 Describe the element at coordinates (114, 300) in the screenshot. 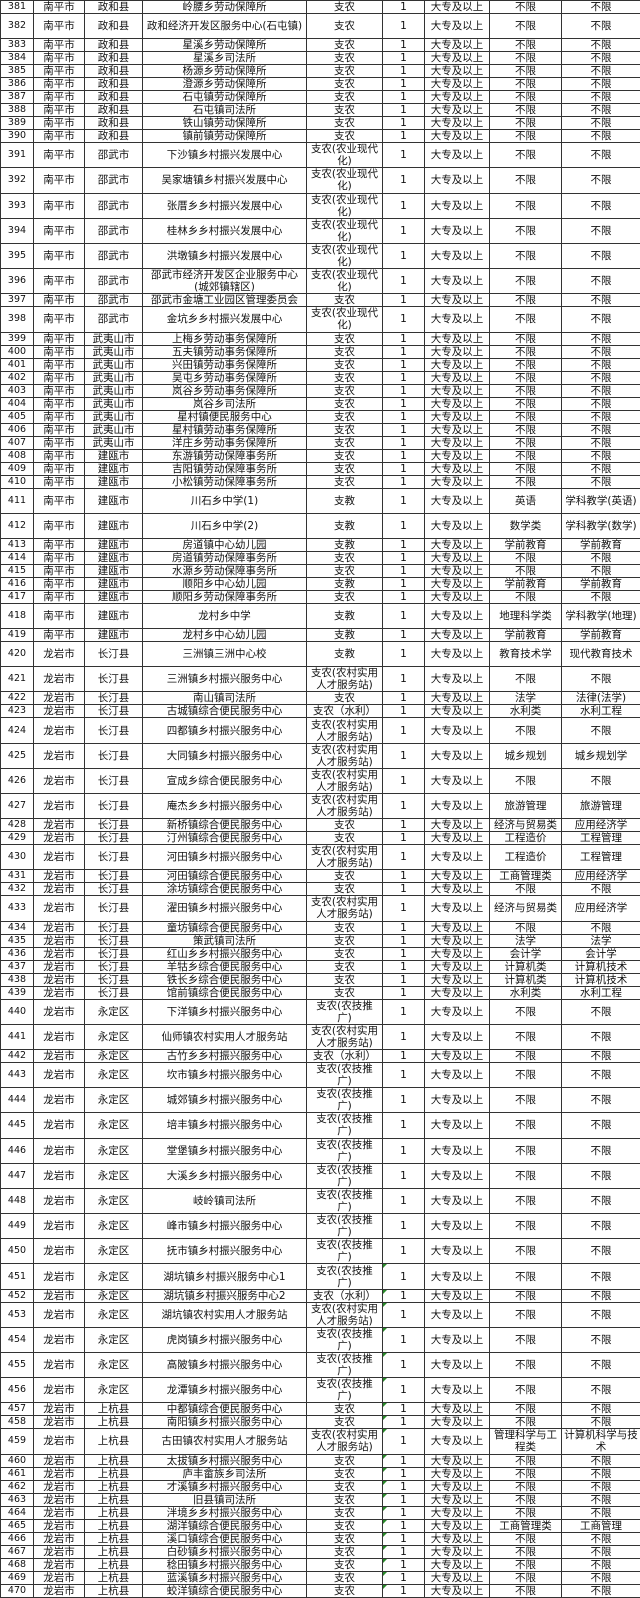

I see `cell-county: 邵武市` at that location.